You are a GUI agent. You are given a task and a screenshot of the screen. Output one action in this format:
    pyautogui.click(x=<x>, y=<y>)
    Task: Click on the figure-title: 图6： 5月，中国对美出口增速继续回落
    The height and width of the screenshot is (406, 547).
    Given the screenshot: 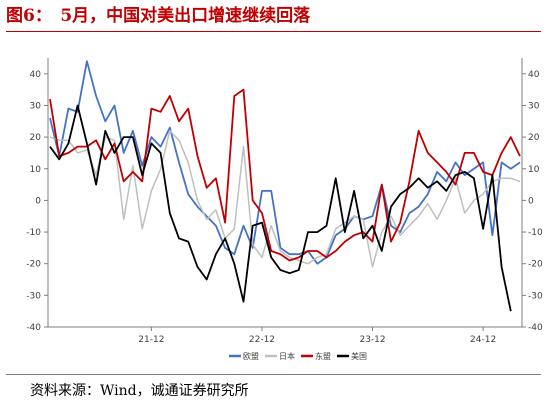 What is the action you would take?
    pyautogui.click(x=158, y=16)
    